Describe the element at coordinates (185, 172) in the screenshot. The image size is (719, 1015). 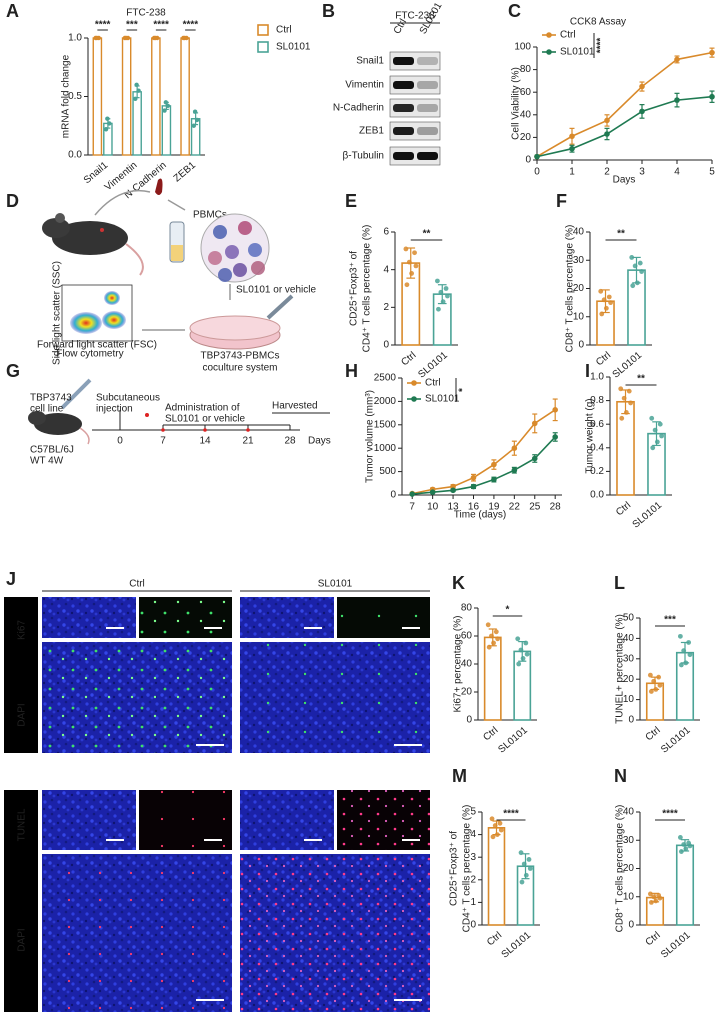
I see `x-tick-label: ZEB1` at that location.